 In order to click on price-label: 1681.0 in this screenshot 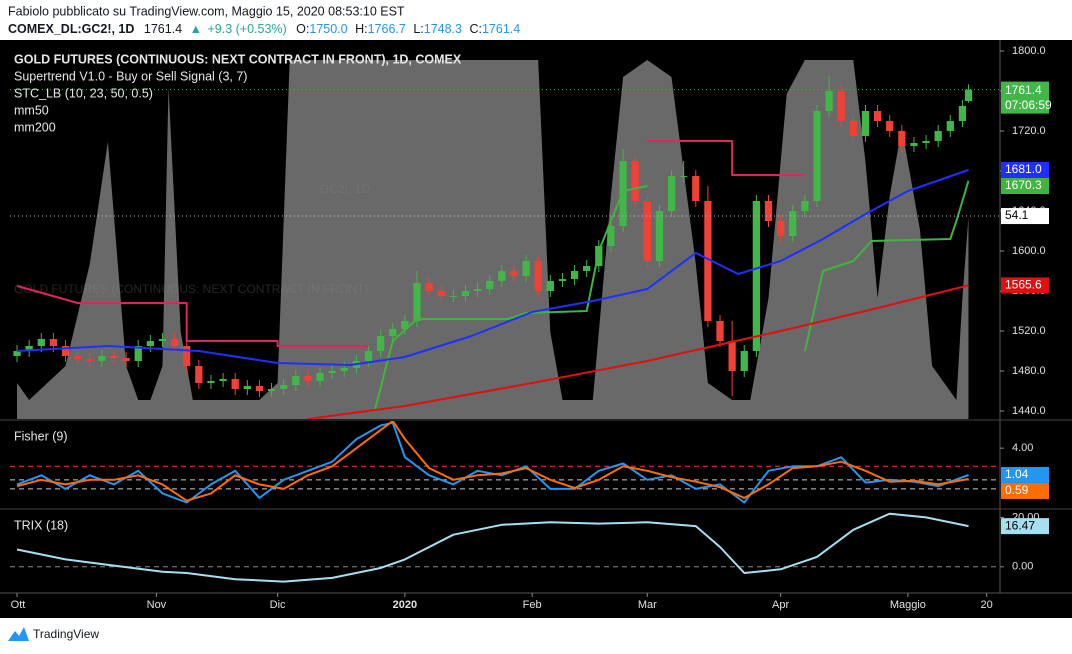, I will do `click(1023, 169)`.